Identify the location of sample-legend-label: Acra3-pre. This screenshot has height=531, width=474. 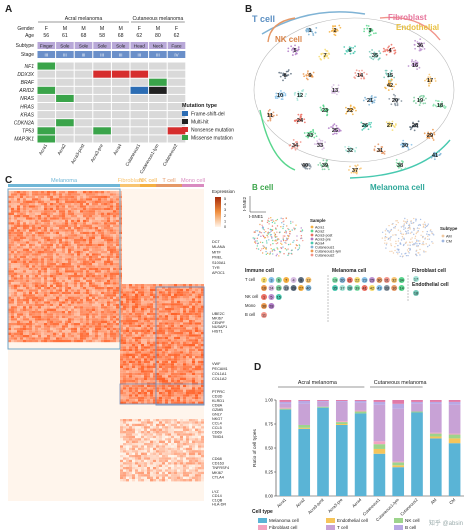
(323, 240).